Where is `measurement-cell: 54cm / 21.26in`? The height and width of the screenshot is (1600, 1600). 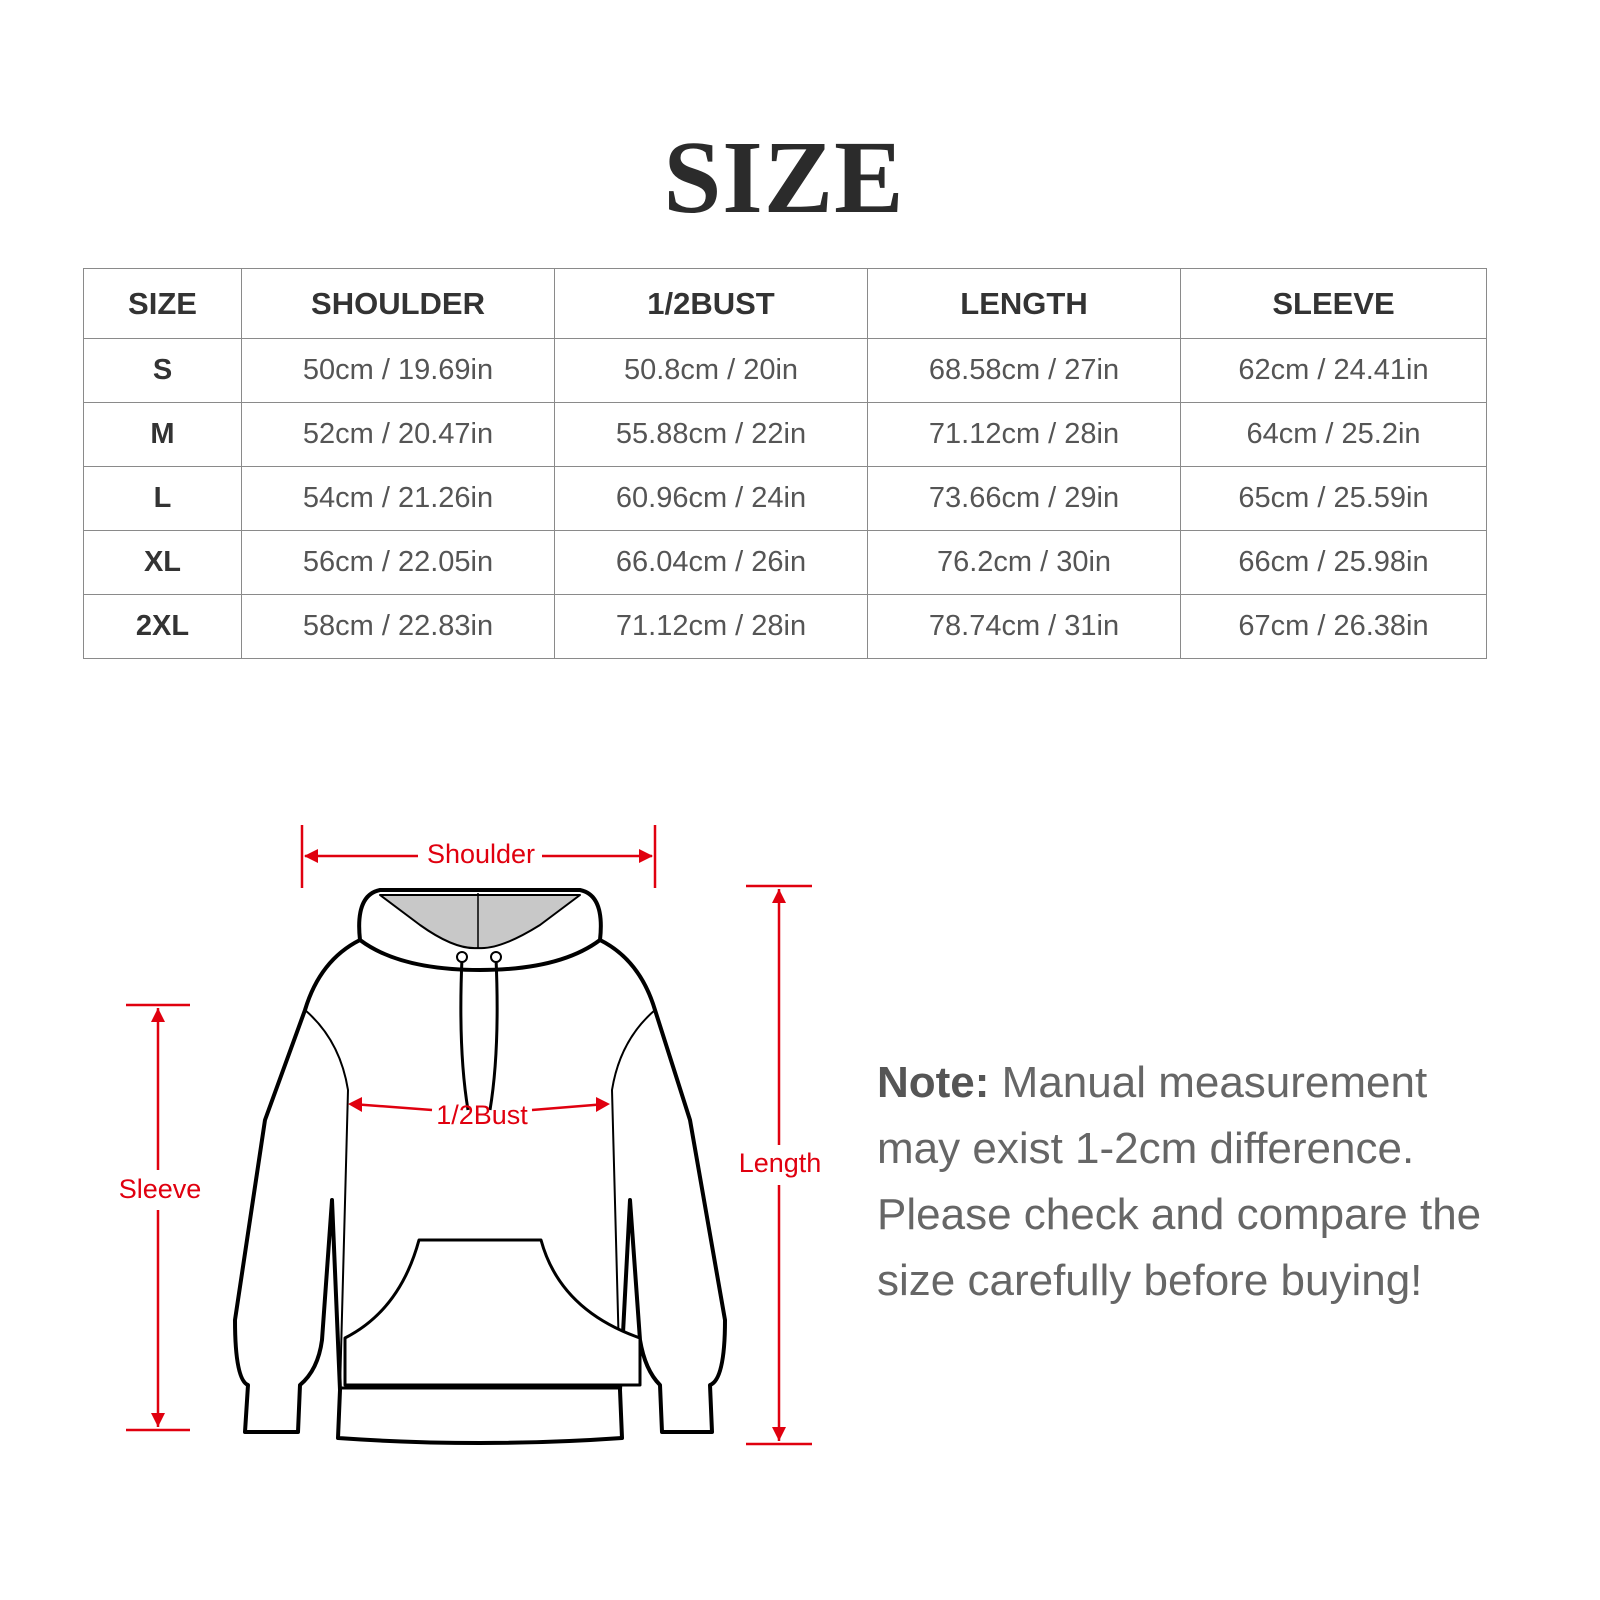 measurement-cell: 54cm / 21.26in is located at coordinates (398, 498).